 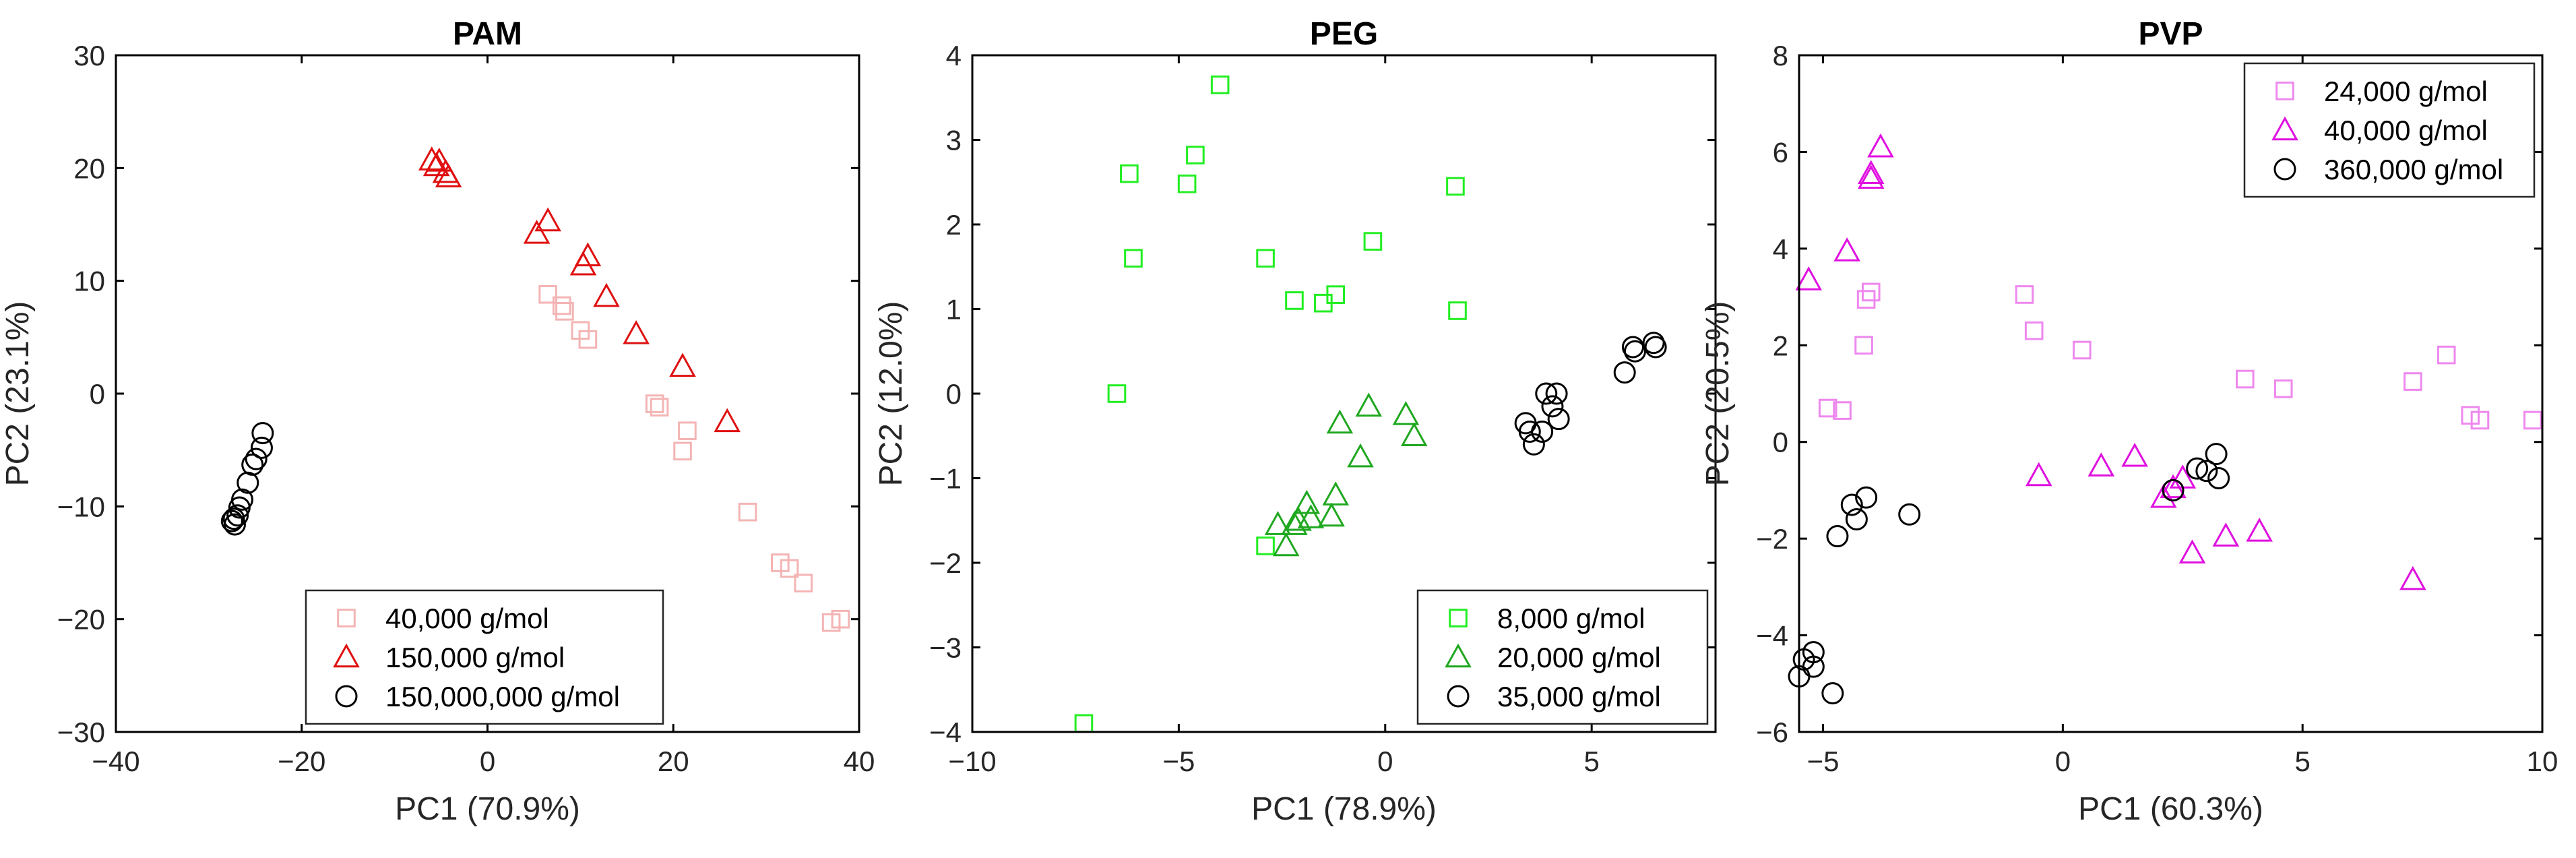 I want to click on legend: 24,000 g/mol 40,000 g/mol 360,000 g/mol, so click(x=2389, y=130).